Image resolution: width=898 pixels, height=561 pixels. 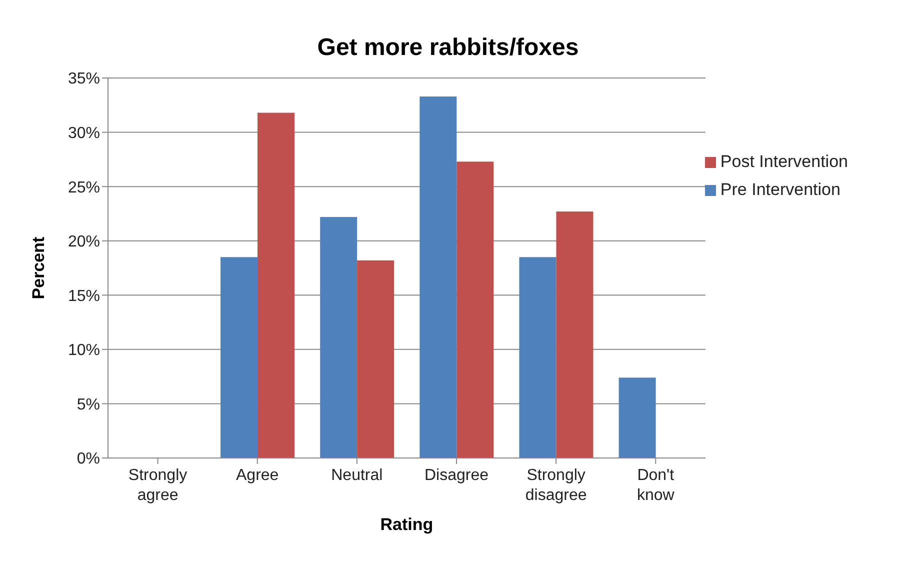 What do you see at coordinates (84, 351) in the screenshot?
I see `y-tick-label: 10%` at bounding box center [84, 351].